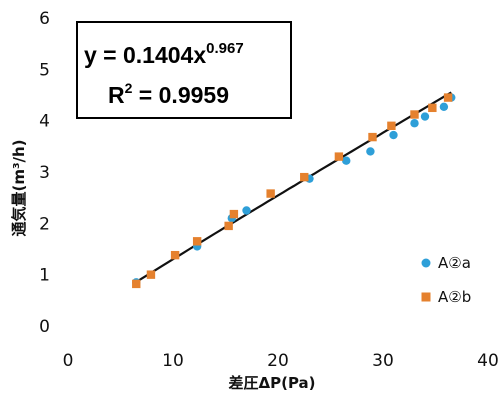  What do you see at coordinates (116, 95) in the screenshot?
I see `r-squared-base: R` at bounding box center [116, 95].